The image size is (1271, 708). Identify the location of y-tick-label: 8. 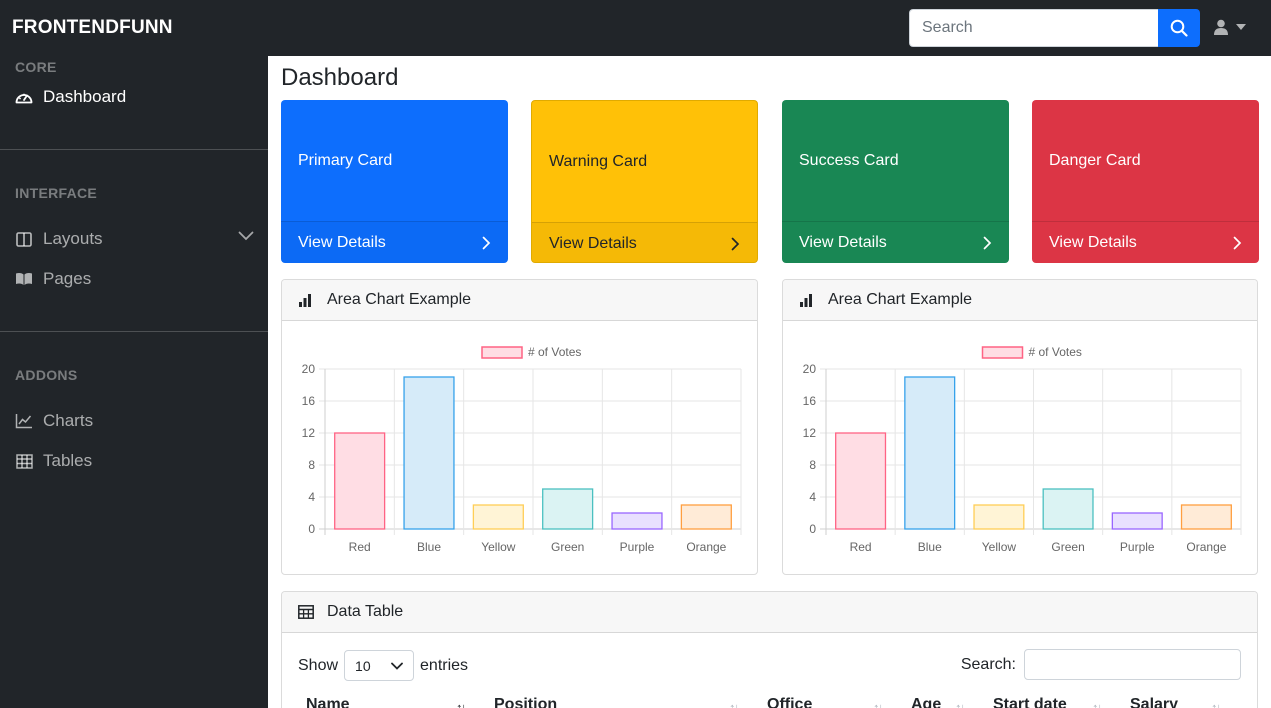
(812, 465).